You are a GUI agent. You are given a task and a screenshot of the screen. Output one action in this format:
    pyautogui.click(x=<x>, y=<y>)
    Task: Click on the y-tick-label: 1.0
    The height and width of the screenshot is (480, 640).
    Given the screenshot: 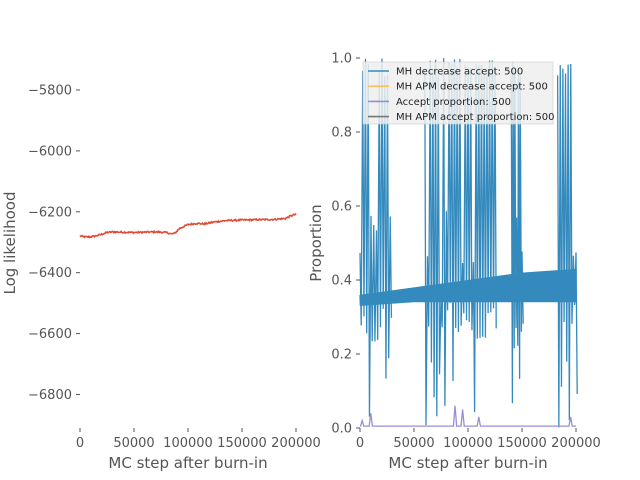 What is the action you would take?
    pyautogui.click(x=341, y=59)
    